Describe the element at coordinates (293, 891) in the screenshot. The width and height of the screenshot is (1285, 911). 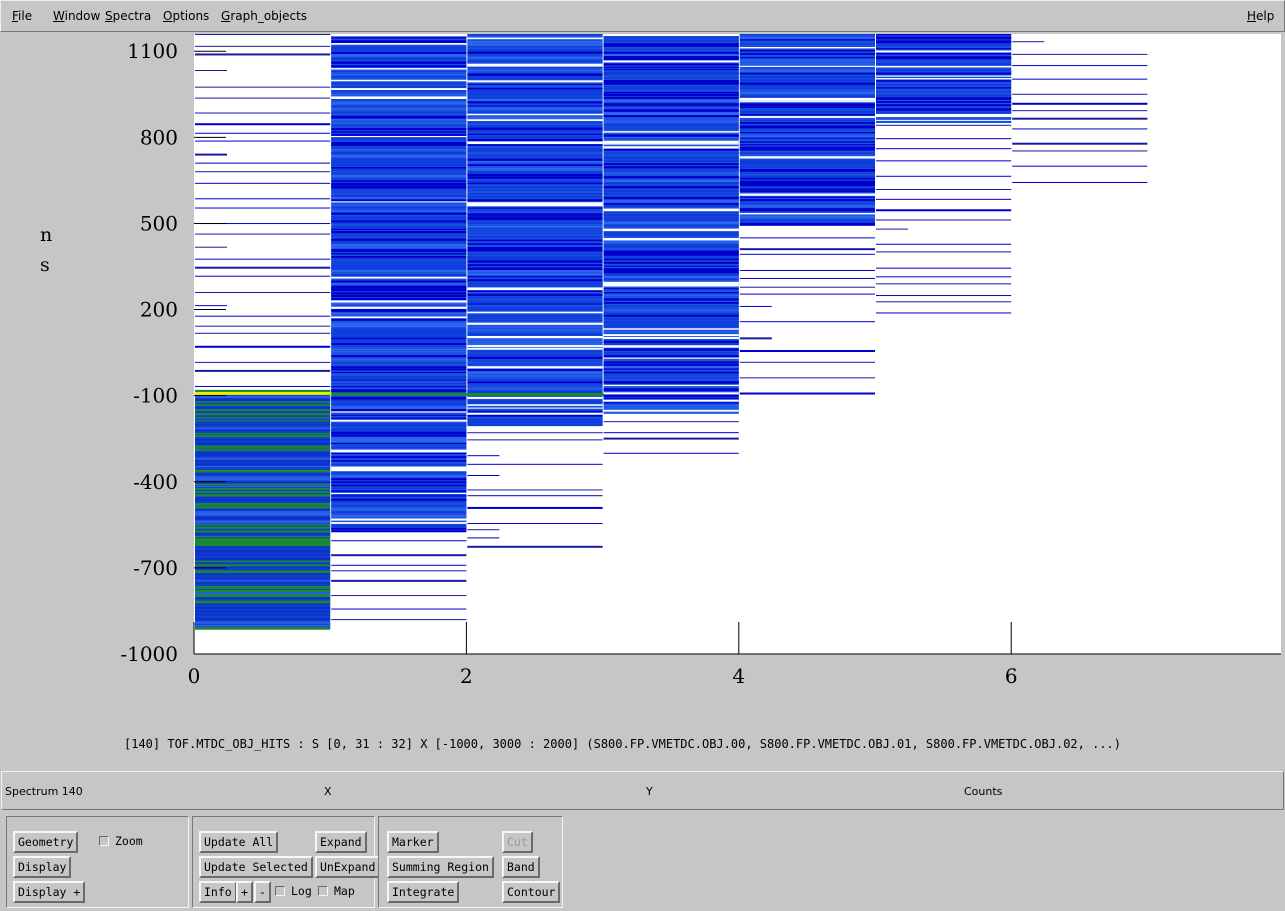
I see `log-checkbox: Log` at that location.